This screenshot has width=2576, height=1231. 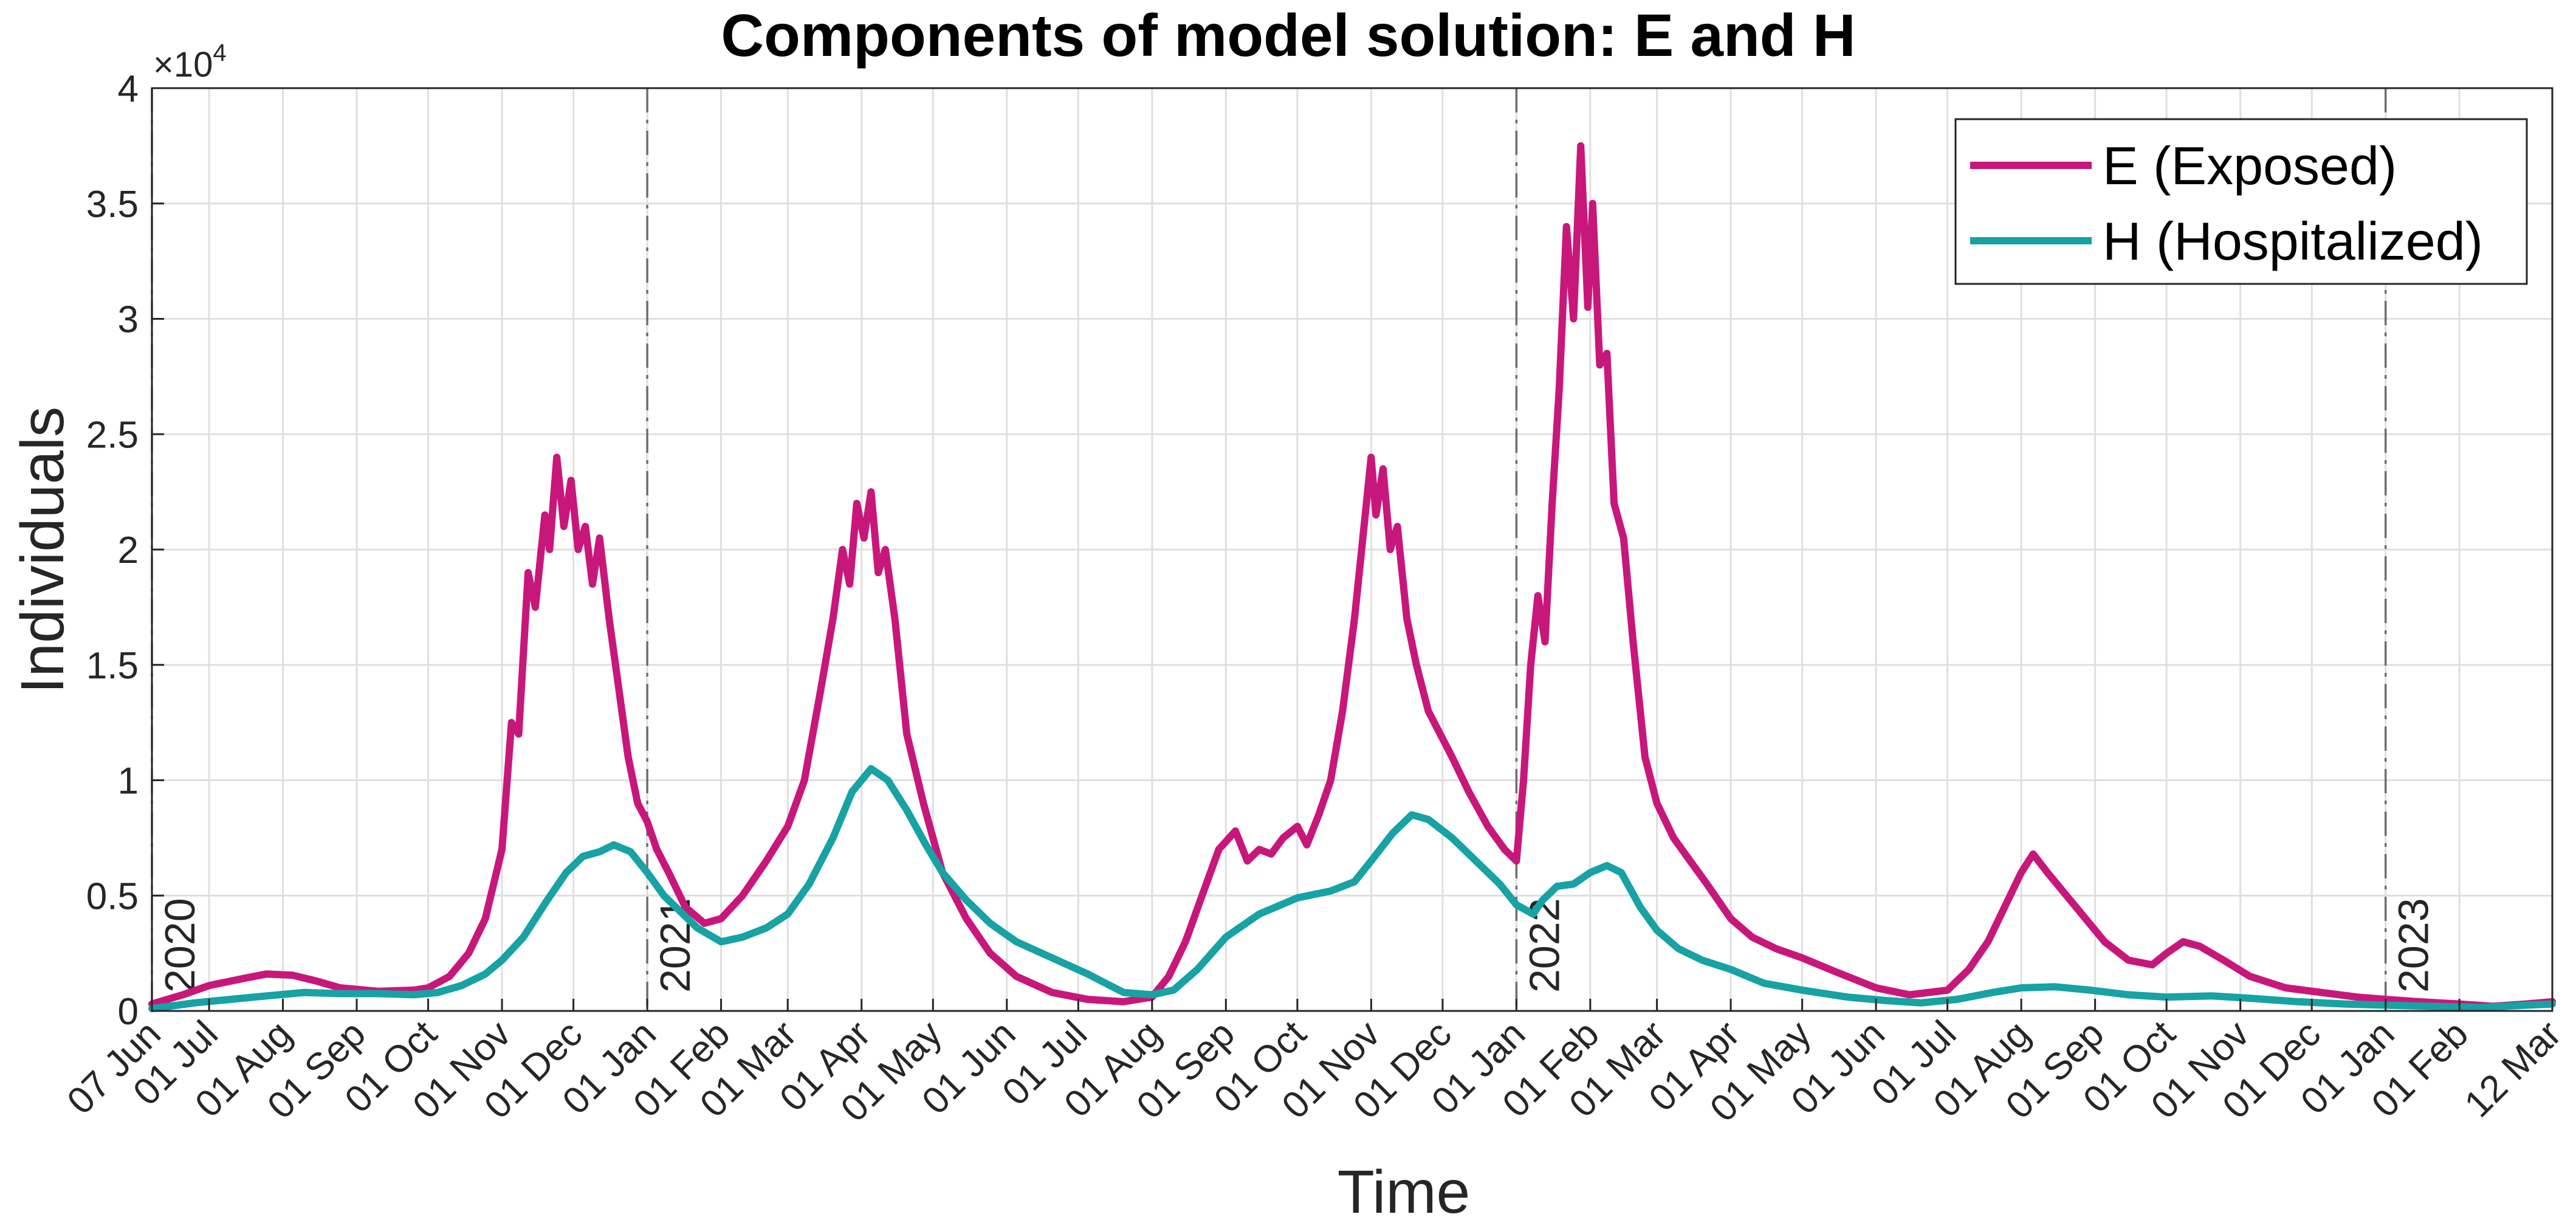 I want to click on year-marker-label: 2020, so click(x=180, y=945).